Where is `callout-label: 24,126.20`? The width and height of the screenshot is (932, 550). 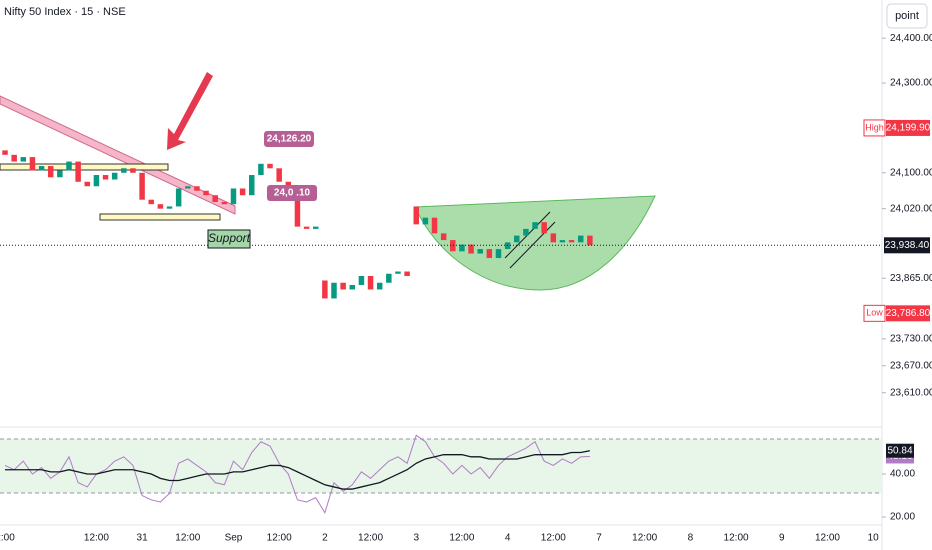 callout-label: 24,126.20 is located at coordinates (289, 139).